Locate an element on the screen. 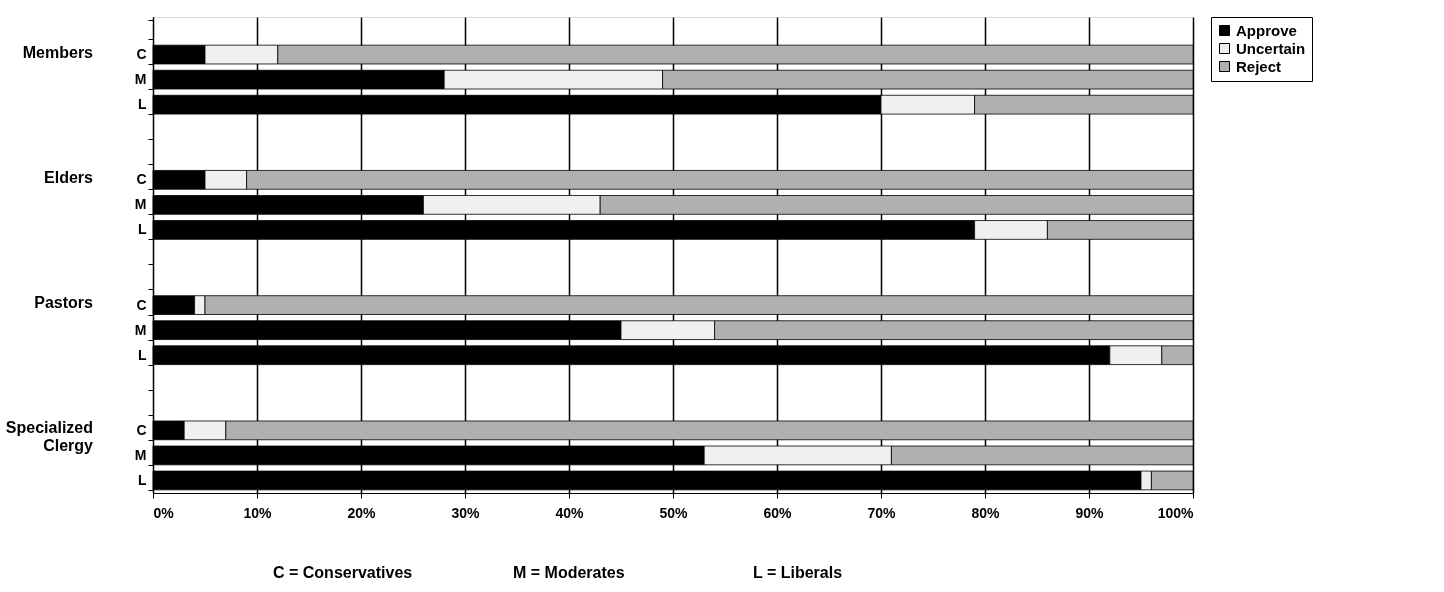  x-tick-label: 80% is located at coordinates (986, 512).